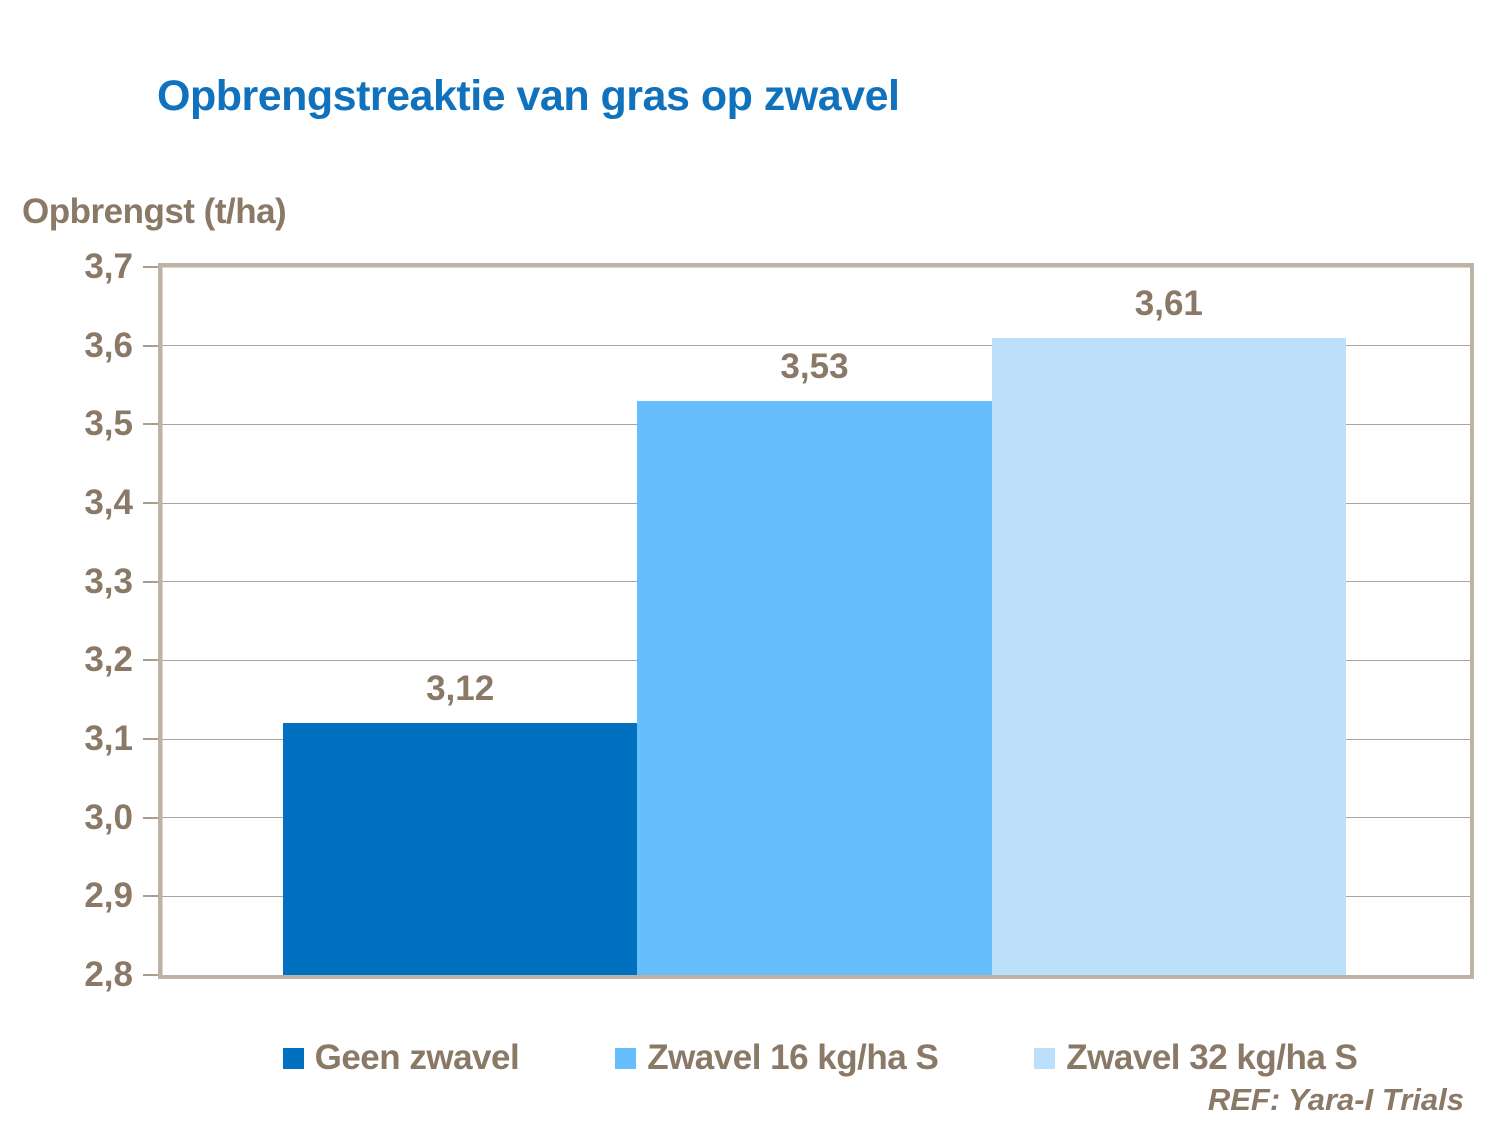 This screenshot has width=1500, height=1125. What do you see at coordinates (80, 562) in the screenshot?
I see `y-axis: 3,7 3,6 3,5 3,4 3,3 3,2 3,1 3,0 2,9 2,8` at bounding box center [80, 562].